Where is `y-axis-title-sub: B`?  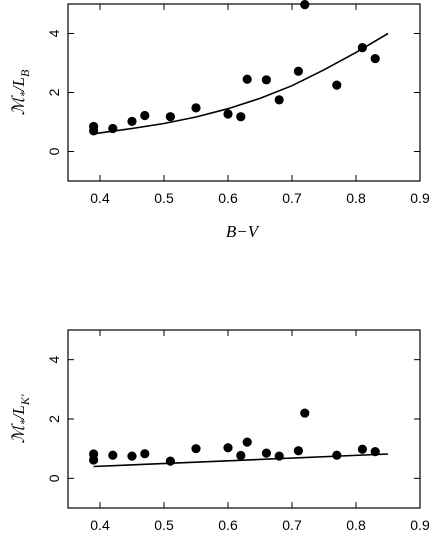
y-axis-title-sub: B is located at coordinates (25, 73).